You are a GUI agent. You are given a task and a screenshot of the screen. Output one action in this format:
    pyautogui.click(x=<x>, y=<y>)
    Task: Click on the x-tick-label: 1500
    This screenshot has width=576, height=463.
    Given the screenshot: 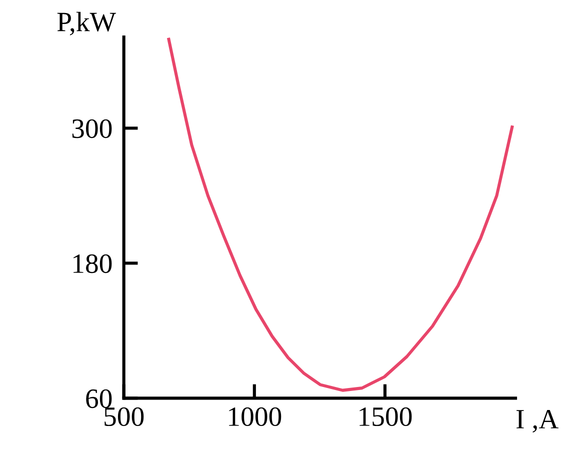 What is the action you would take?
    pyautogui.click(x=386, y=416)
    